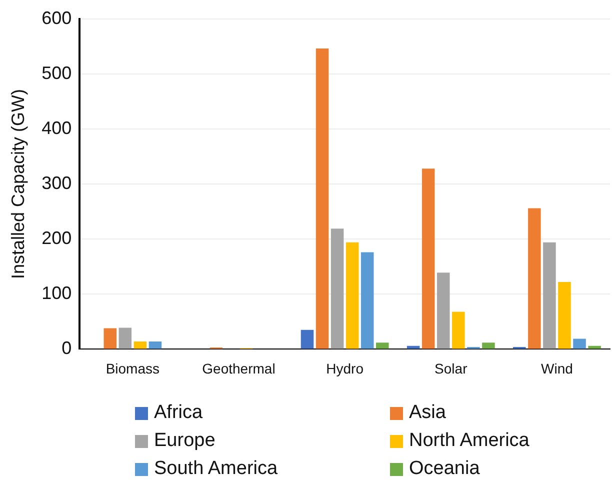 Image resolution: width=612 pixels, height=481 pixels. I want to click on legend-label: Oceania, so click(444, 469).